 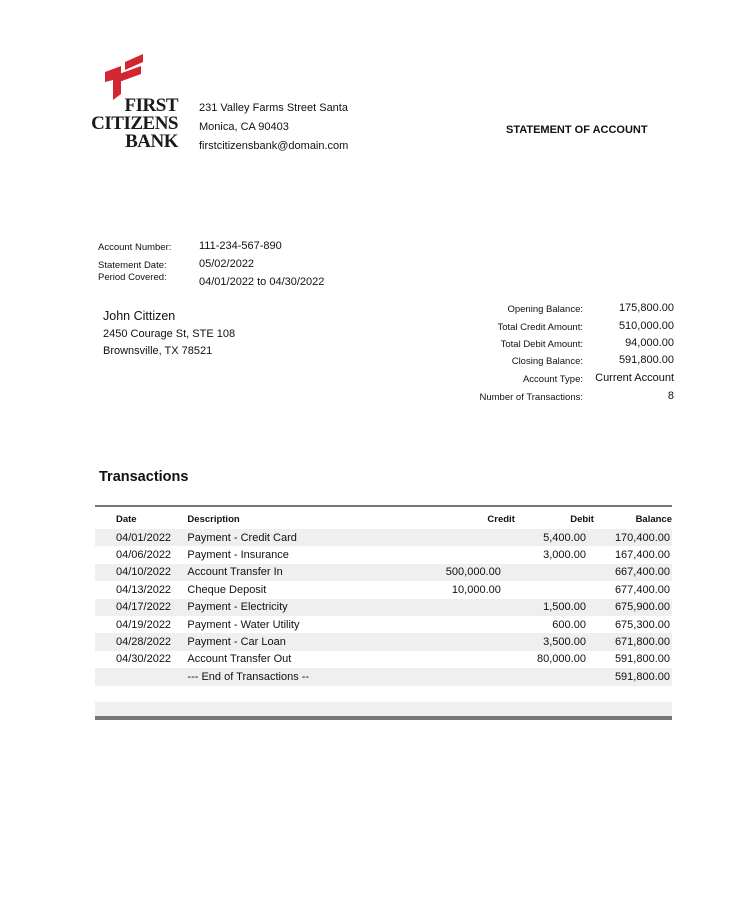 What do you see at coordinates (144, 537) in the screenshot?
I see `cell-date: 04/01/2022` at bounding box center [144, 537].